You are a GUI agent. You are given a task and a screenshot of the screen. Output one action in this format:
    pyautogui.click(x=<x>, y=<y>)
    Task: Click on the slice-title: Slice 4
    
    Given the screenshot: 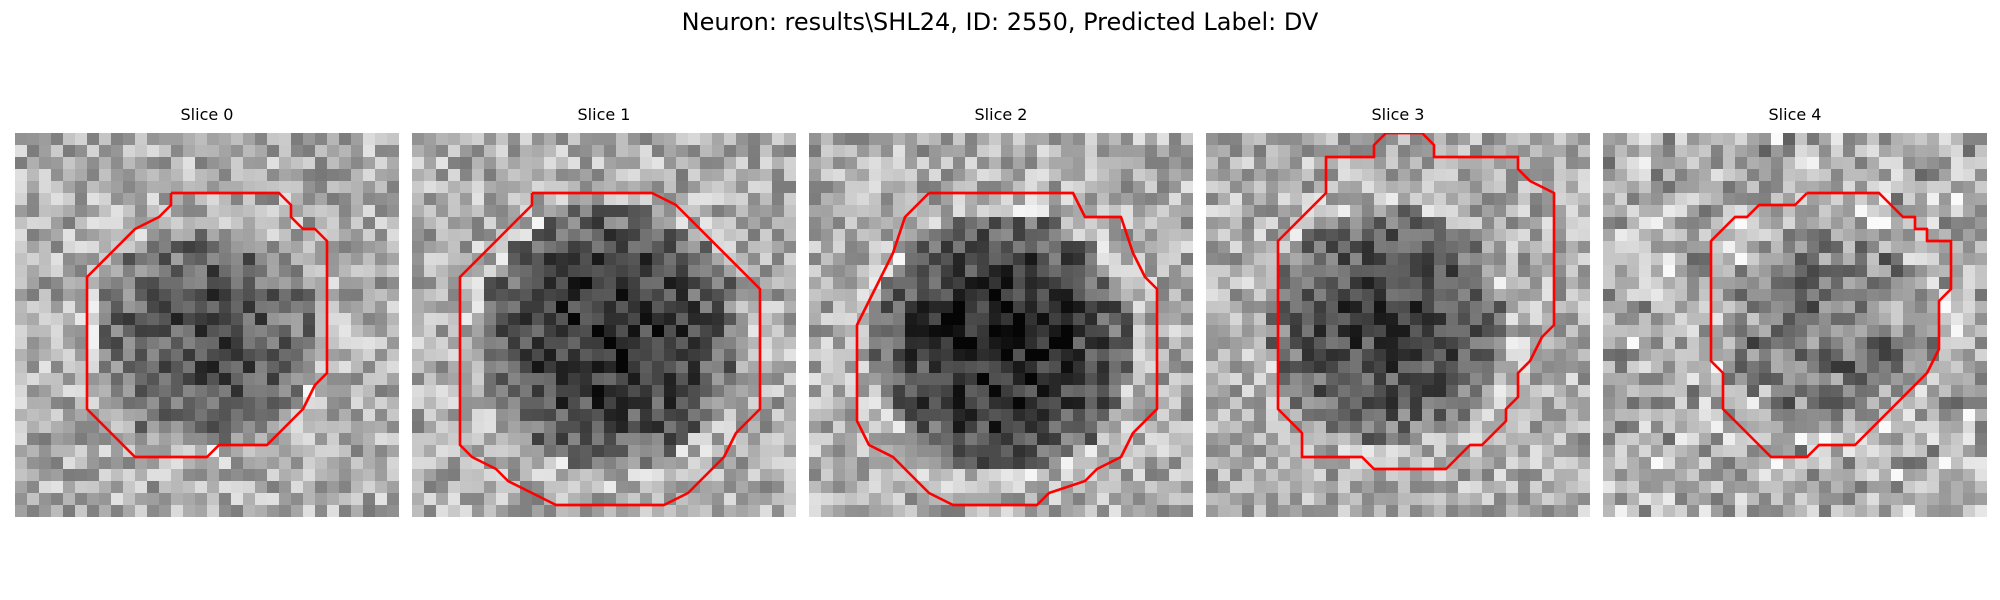 What is the action you would take?
    pyautogui.click(x=1795, y=114)
    